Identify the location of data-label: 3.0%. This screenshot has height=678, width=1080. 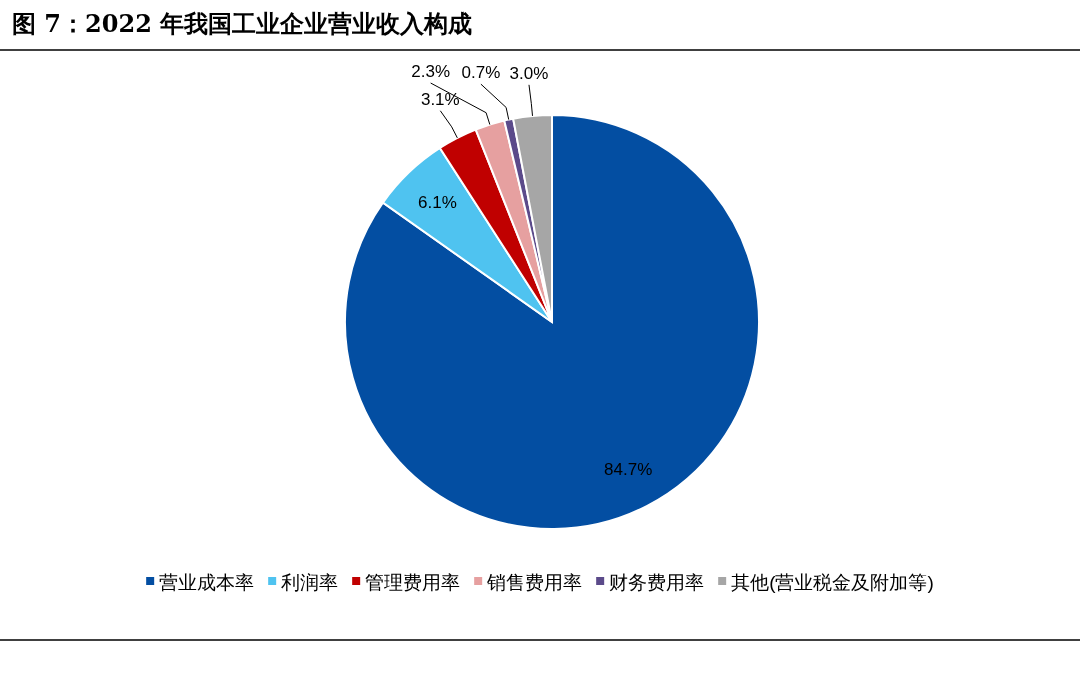
(529, 73).